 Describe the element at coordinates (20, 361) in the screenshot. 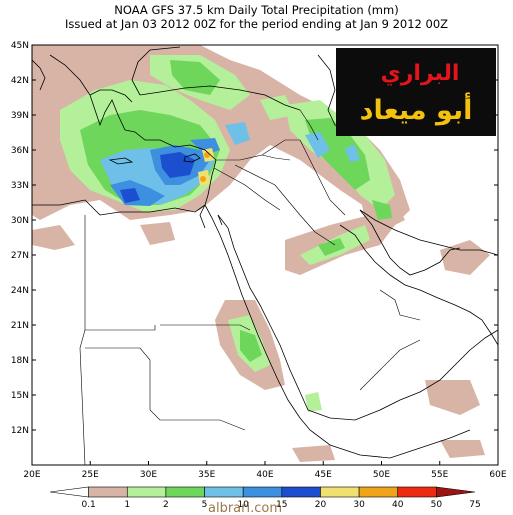

I see `lat-tick-label: 18N` at that location.